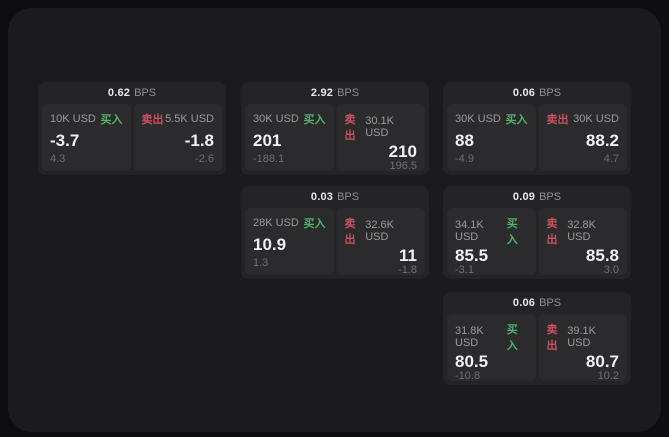 The width and height of the screenshot is (669, 437). Describe the element at coordinates (199, 140) in the screenshot. I see `sell-price: -1.8` at that location.